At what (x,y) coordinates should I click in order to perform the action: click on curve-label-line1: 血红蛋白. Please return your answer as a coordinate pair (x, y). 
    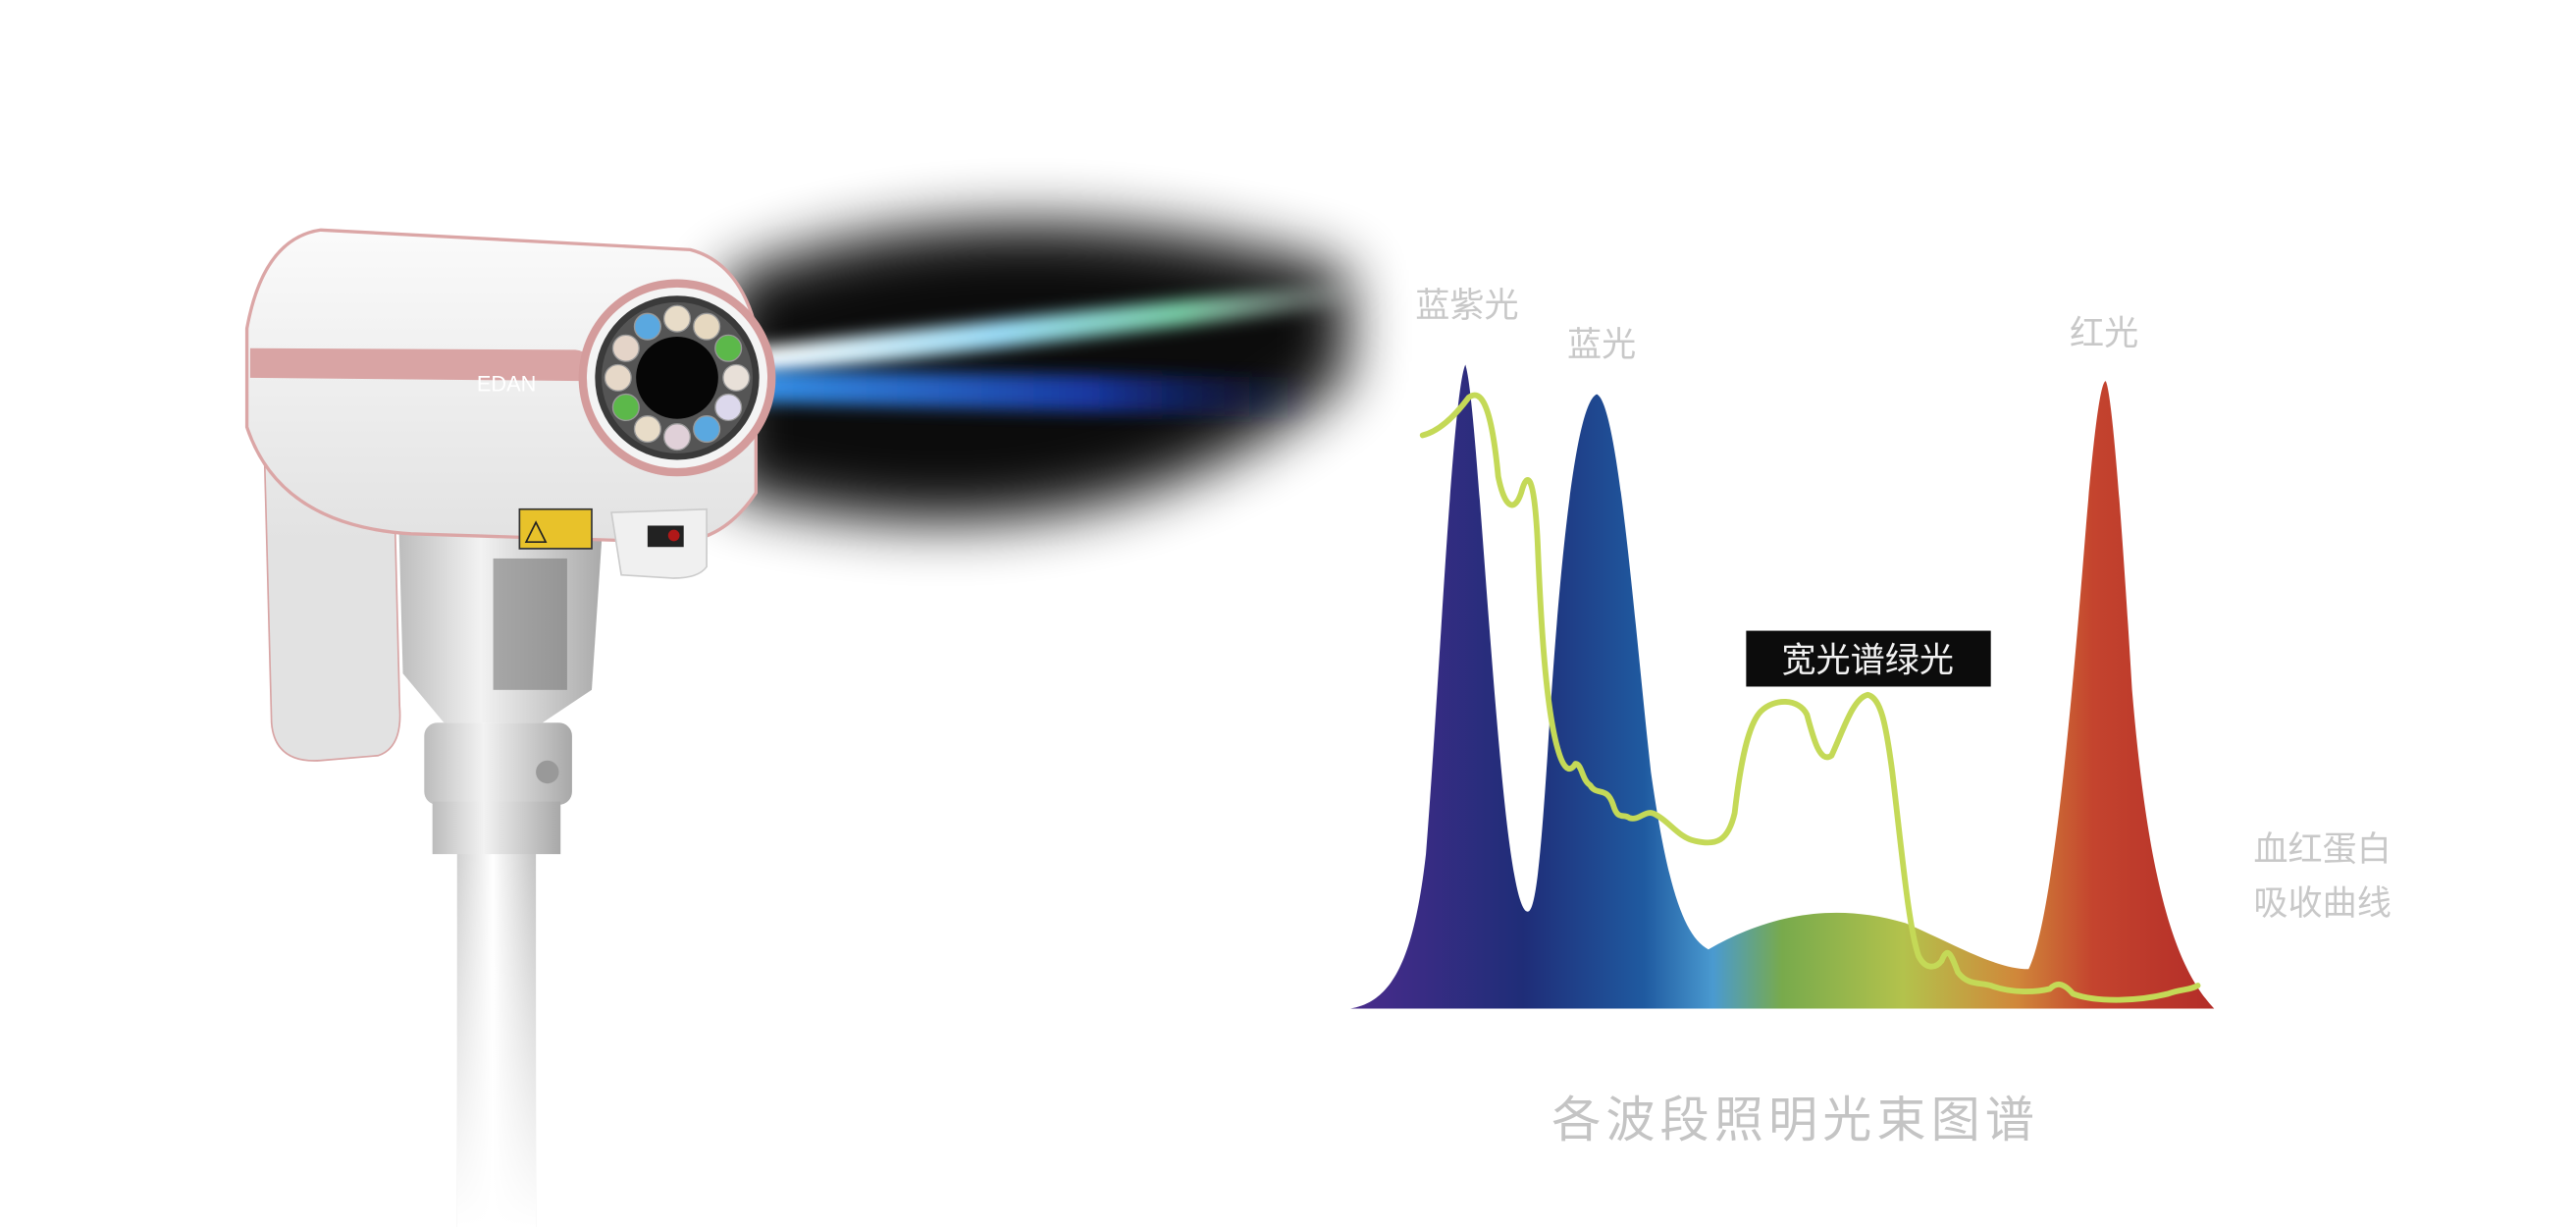
    Looking at the image, I should click on (2322, 849).